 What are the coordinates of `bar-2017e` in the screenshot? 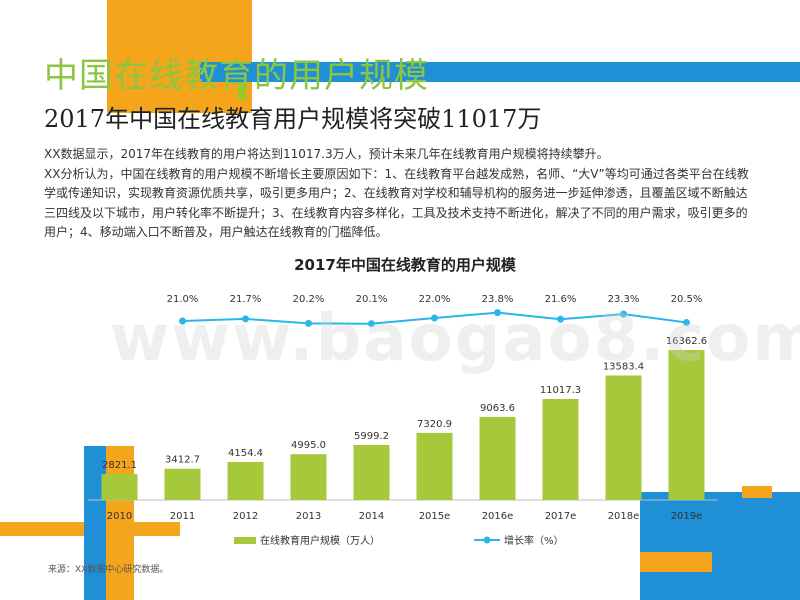 It's located at (560, 449).